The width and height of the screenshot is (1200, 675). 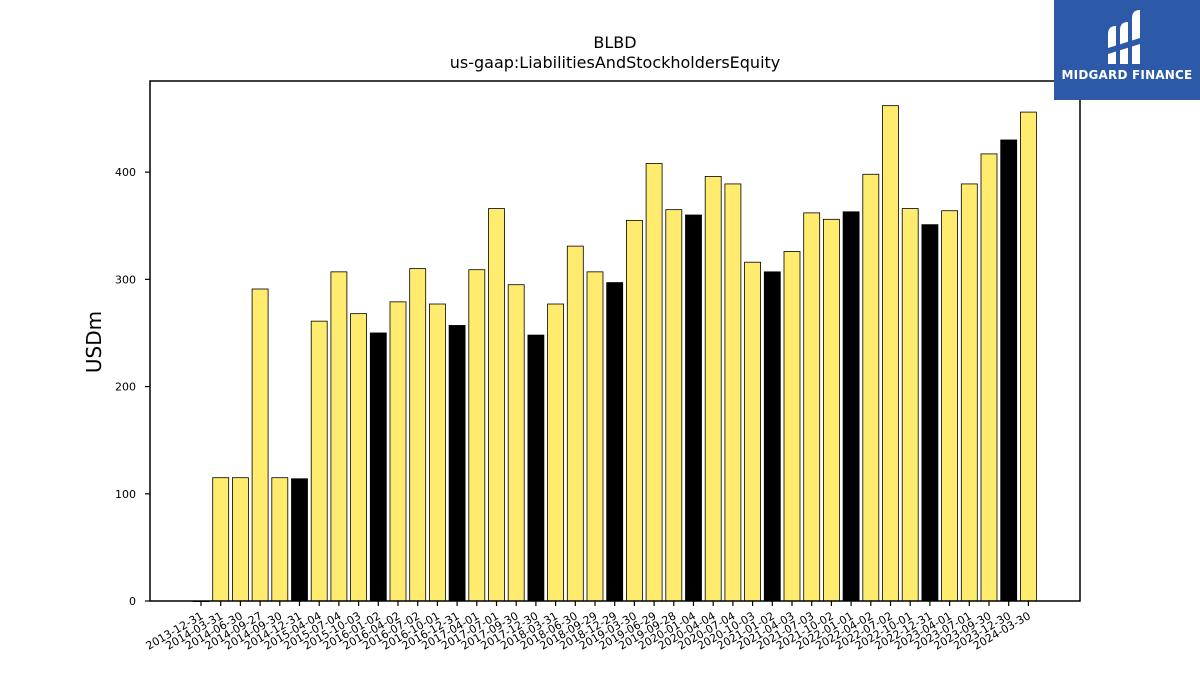 What do you see at coordinates (94, 342) in the screenshot?
I see `y-axis-label: USDm` at bounding box center [94, 342].